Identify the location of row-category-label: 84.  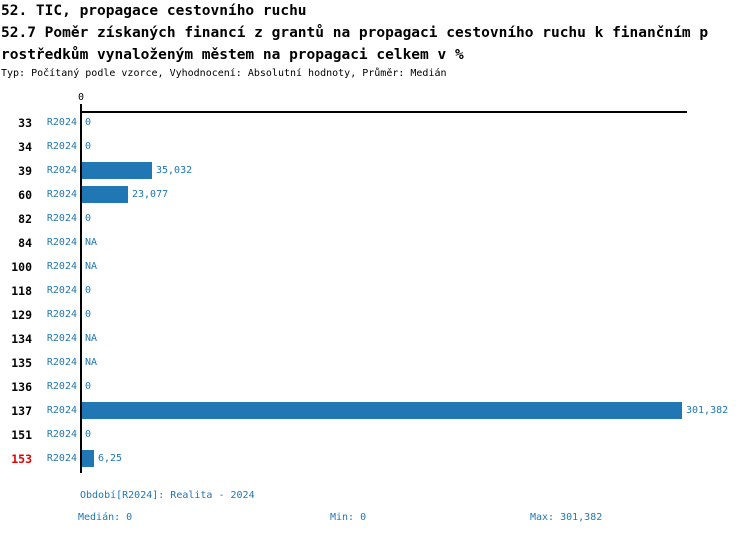
(25, 243).